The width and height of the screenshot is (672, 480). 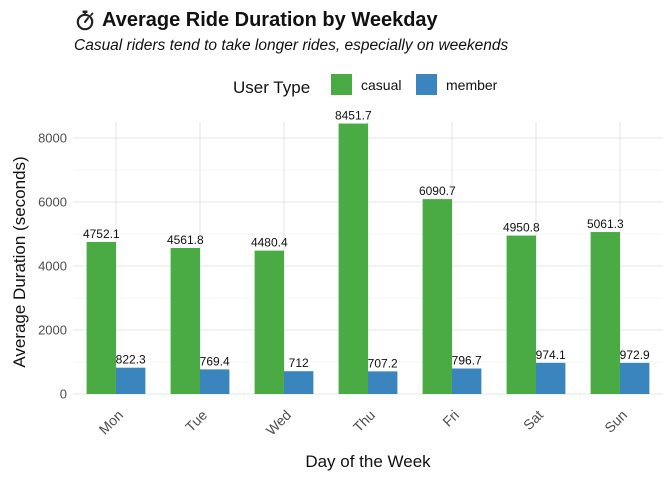 I want to click on bar-member-fri, so click(x=467, y=381).